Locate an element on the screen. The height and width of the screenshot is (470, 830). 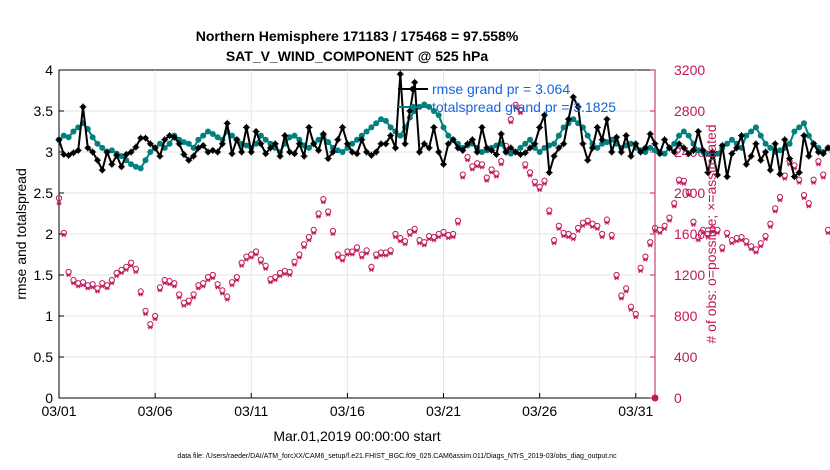
y-tick-label-left: 2.5 is located at coordinates (44, 193).